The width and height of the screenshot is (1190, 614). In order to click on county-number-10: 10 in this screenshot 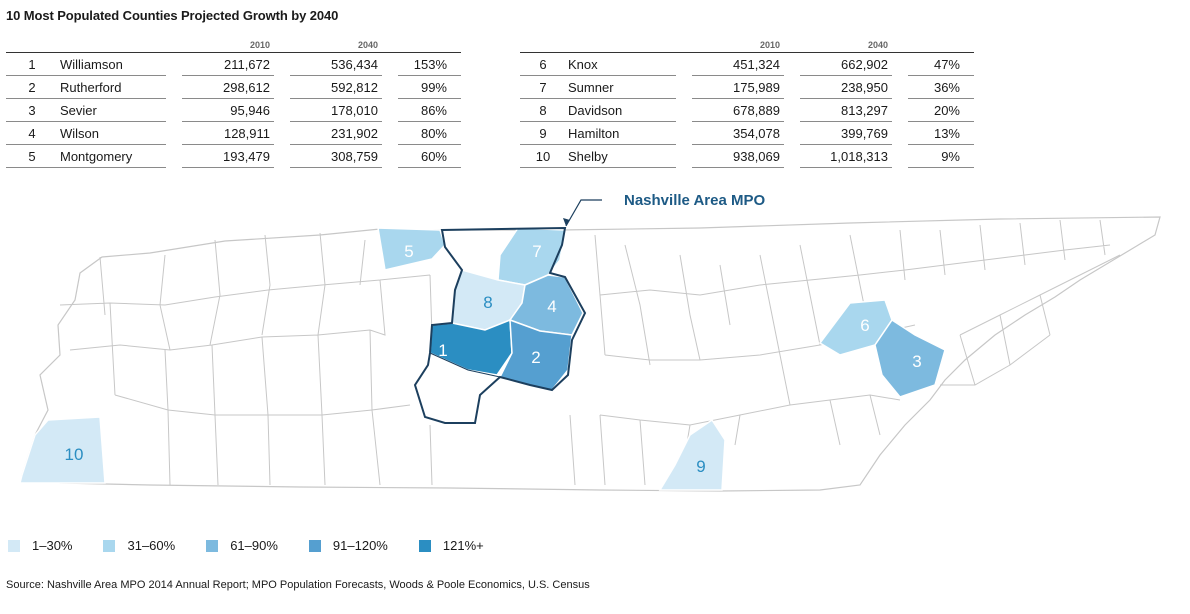, I will do `click(74, 454)`.